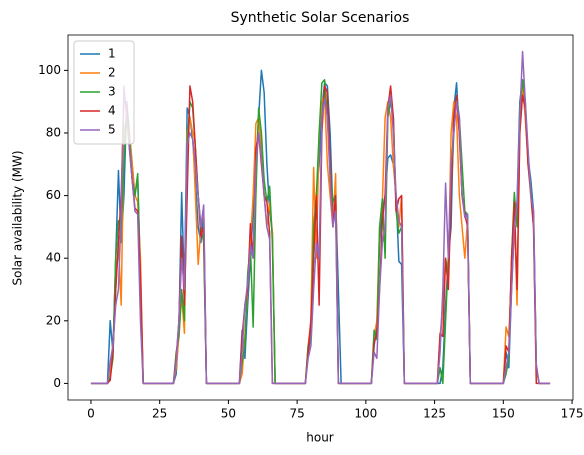  What do you see at coordinates (112, 111) in the screenshot?
I see `legend-label: 4` at bounding box center [112, 111].